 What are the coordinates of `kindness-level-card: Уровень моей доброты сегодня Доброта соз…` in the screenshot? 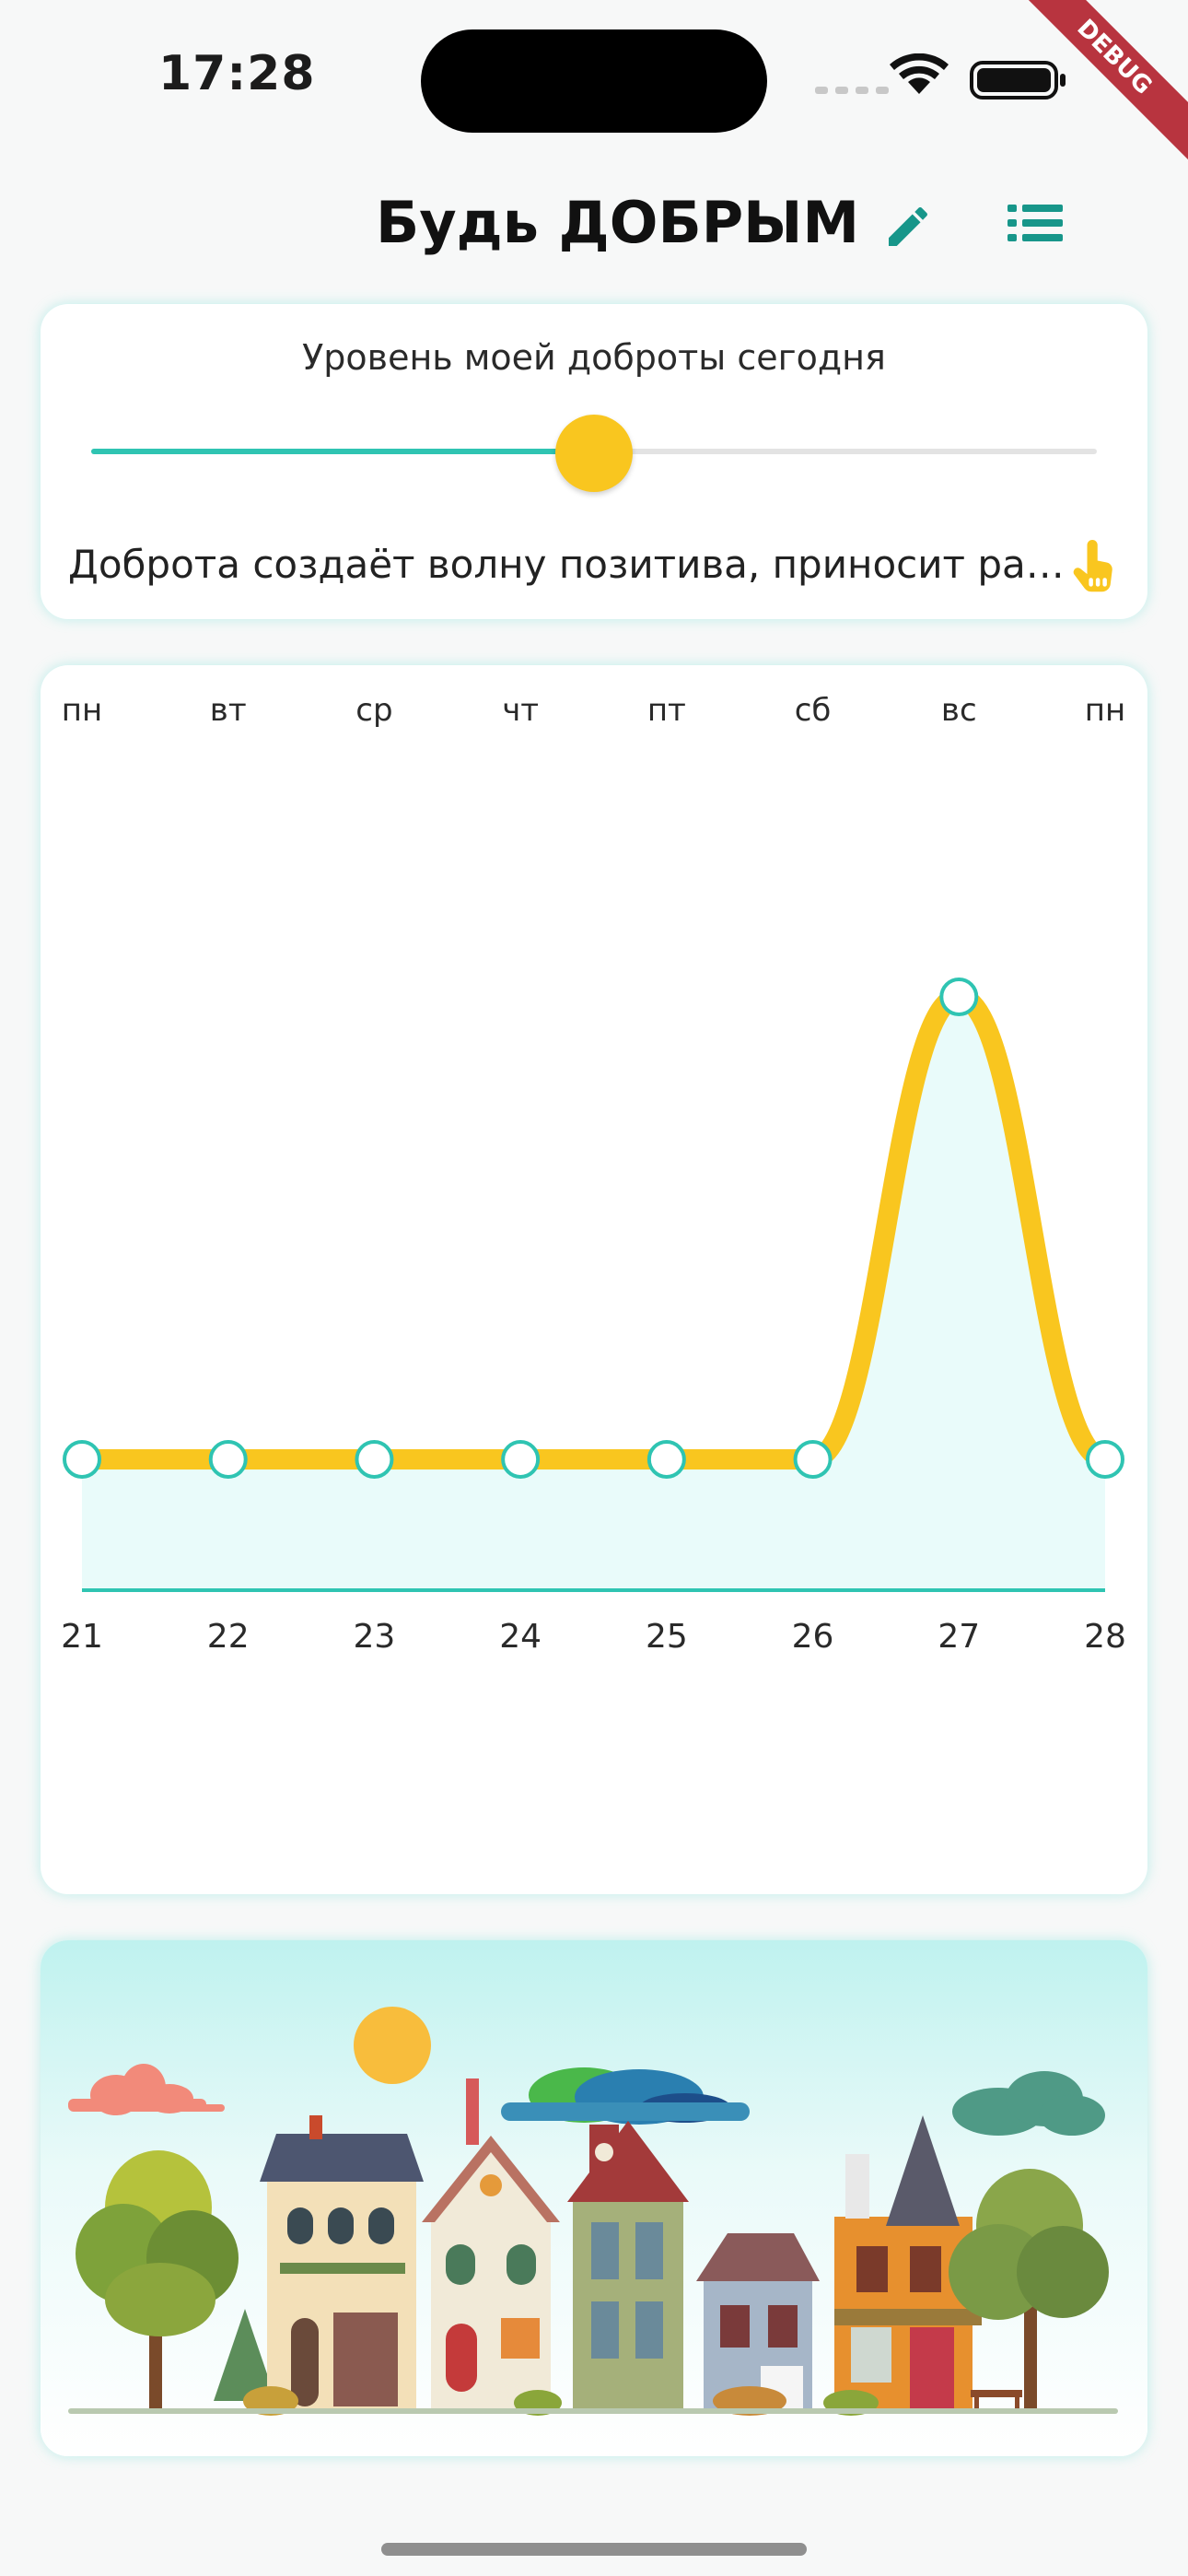 It's located at (594, 461).